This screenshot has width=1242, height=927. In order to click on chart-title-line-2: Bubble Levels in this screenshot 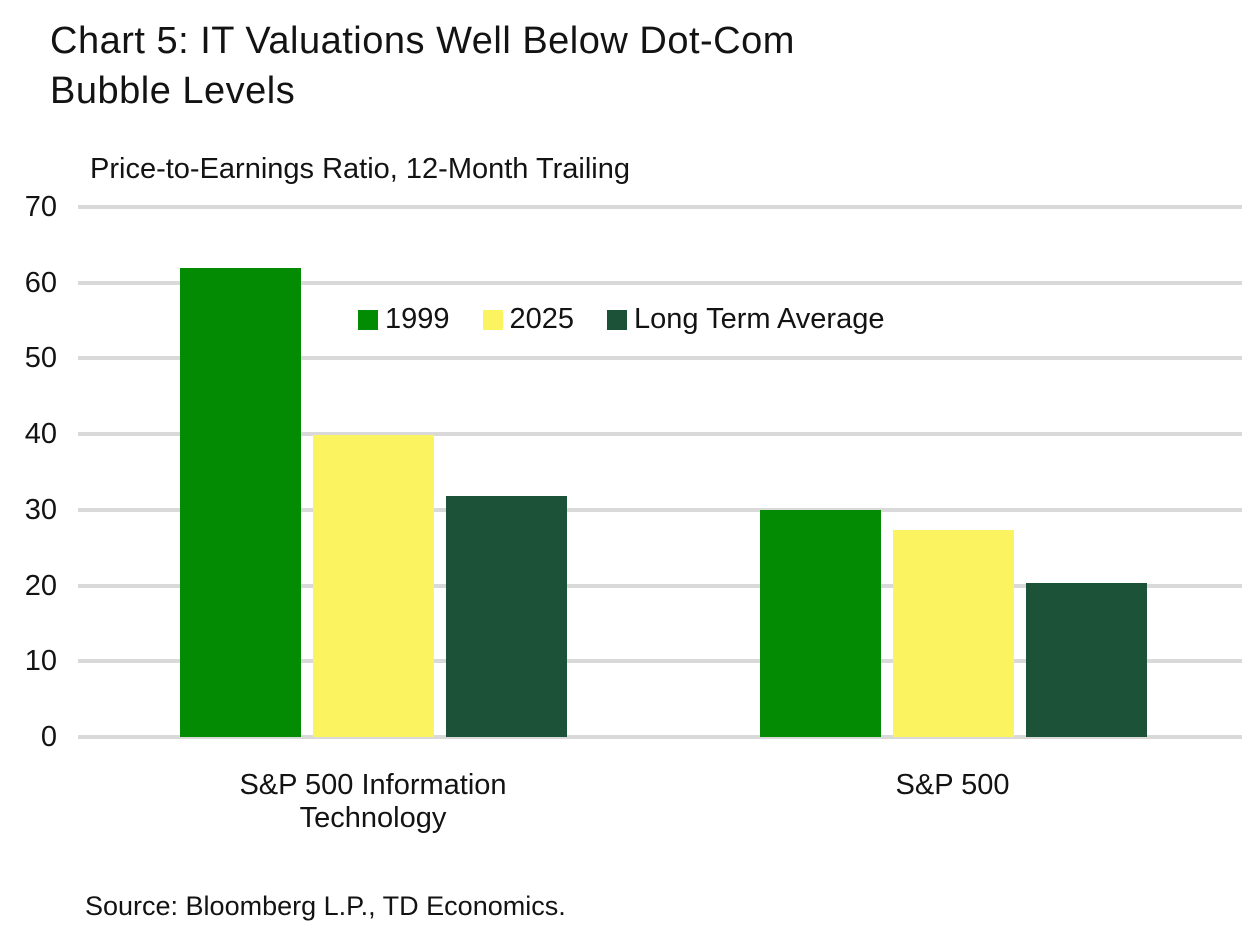, I will do `click(173, 91)`.